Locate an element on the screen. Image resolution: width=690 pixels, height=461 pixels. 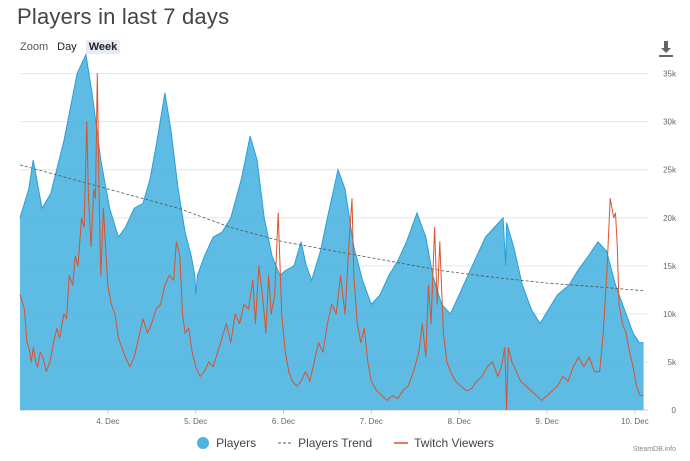
twitch-marker-icon is located at coordinates (401, 443).